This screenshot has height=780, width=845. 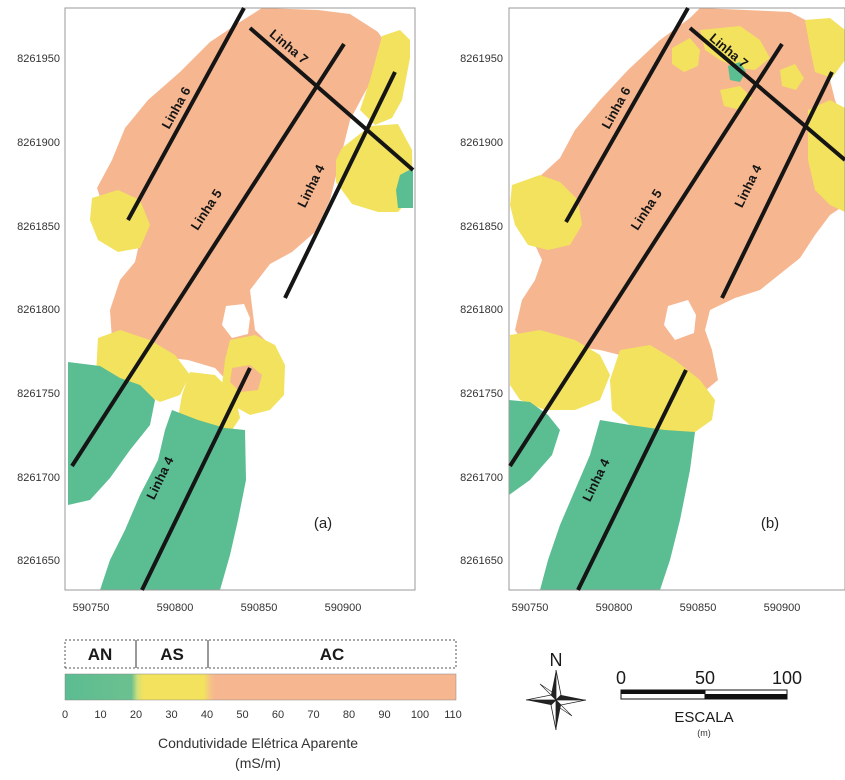 What do you see at coordinates (262, 705) in the screenshot?
I see `color-legend: AN AS AC 0 10 20 30 40 50 60 70 80 90 10` at bounding box center [262, 705].